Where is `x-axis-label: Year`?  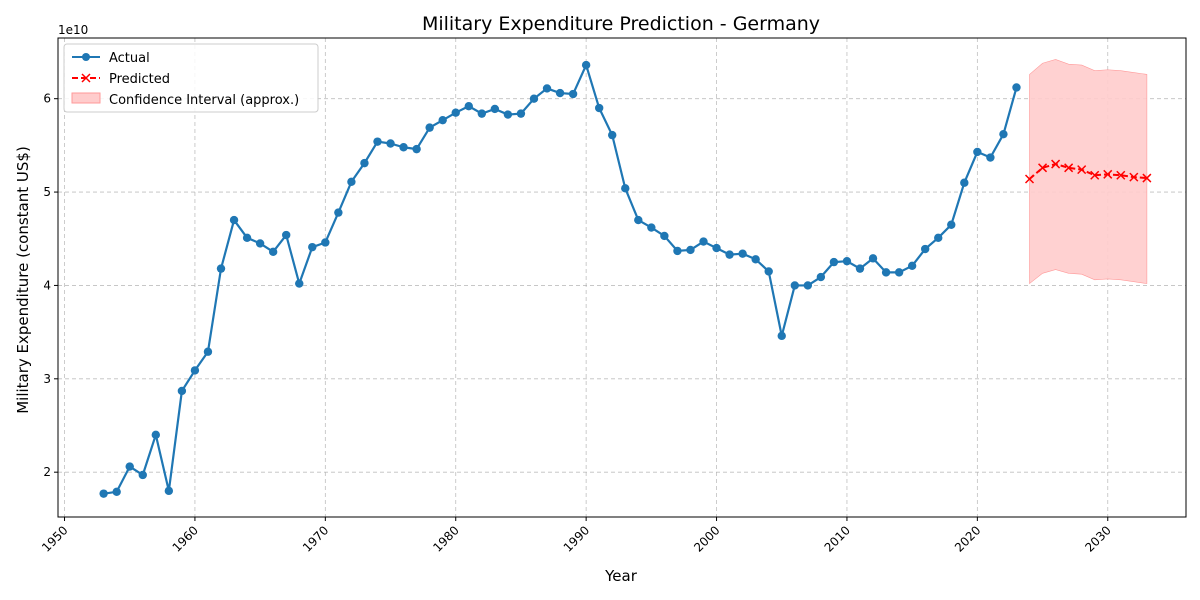 x-axis-label: Year is located at coordinates (621, 576).